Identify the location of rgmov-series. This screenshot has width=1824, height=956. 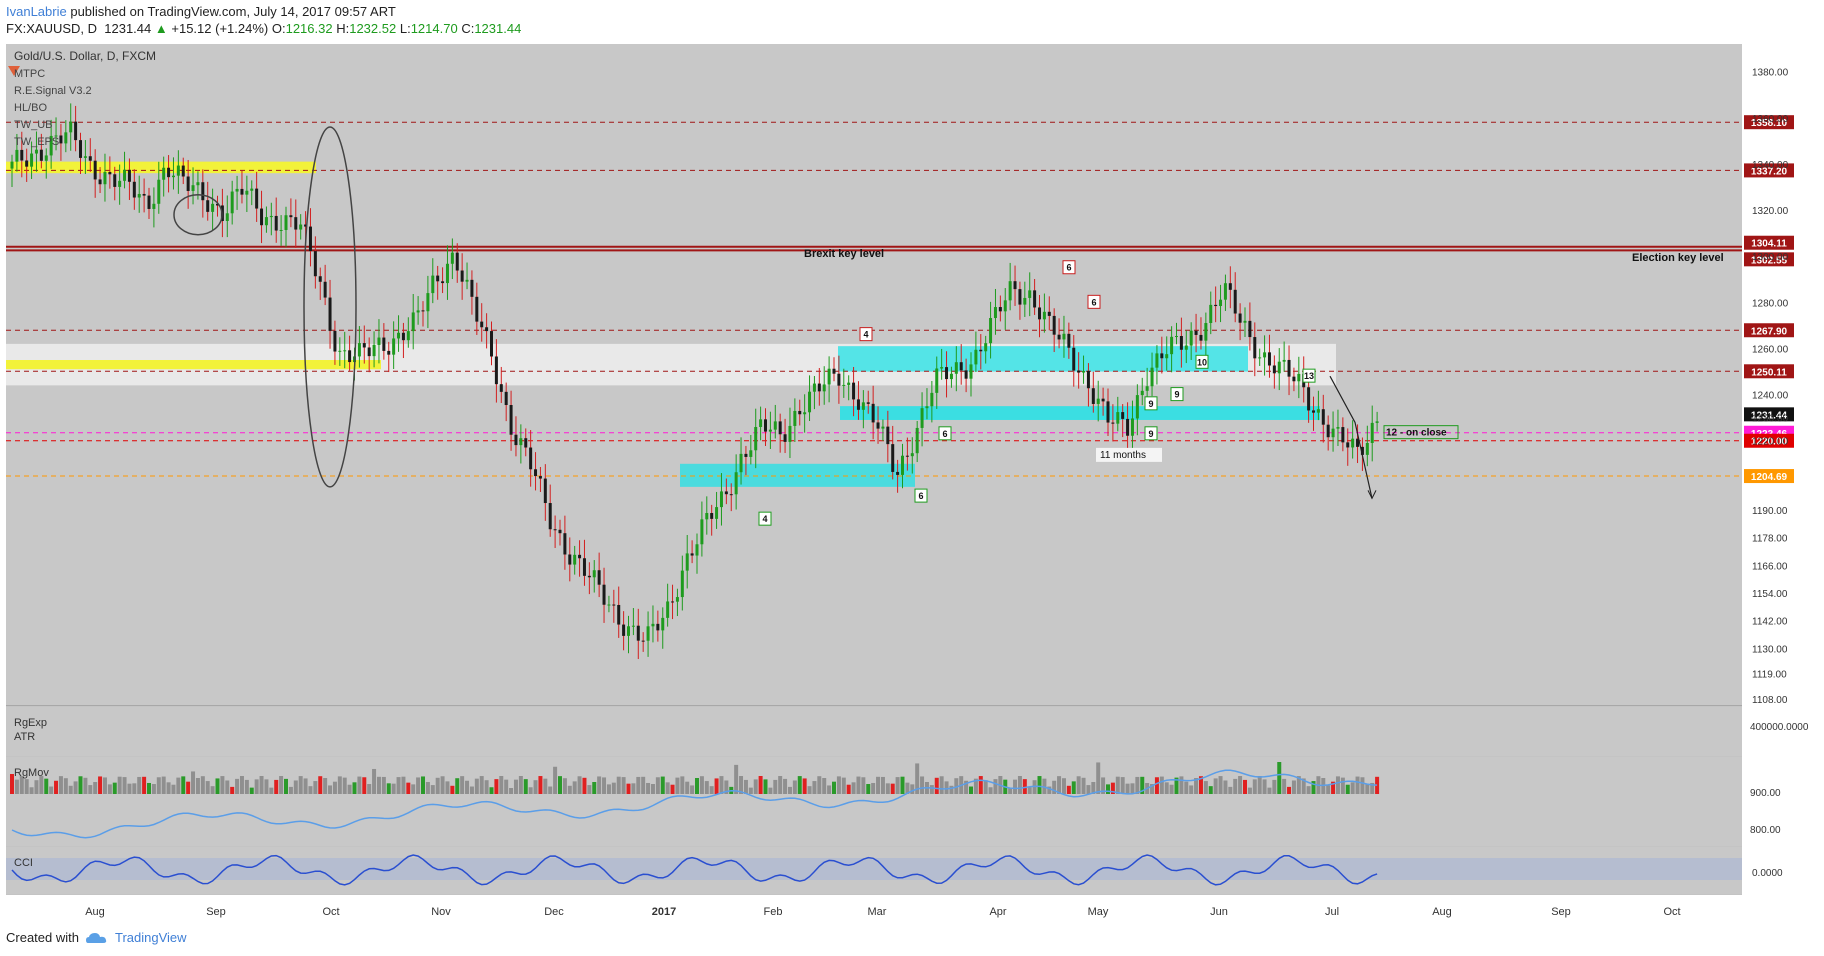
(694, 804).